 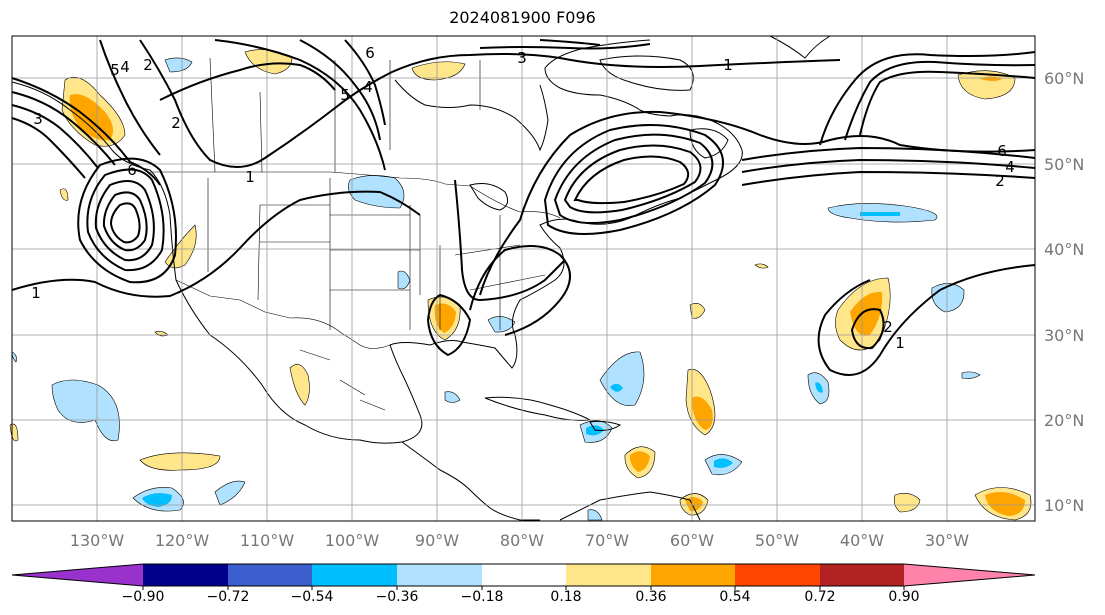 I want to click on contour-pacnw-band3, so click(x=55, y=136).